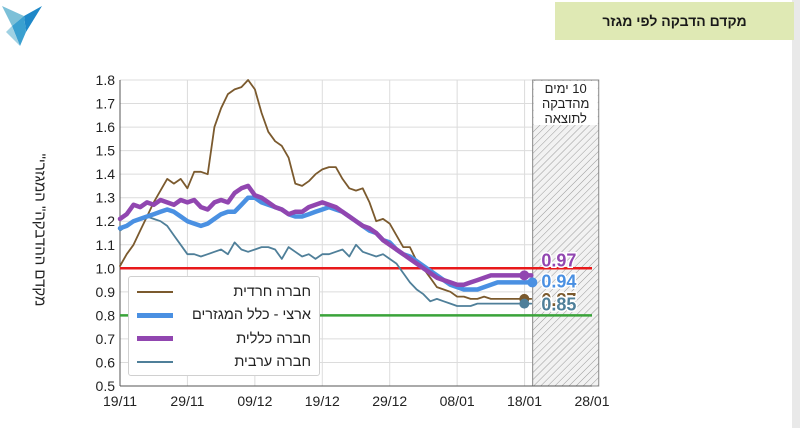 This screenshot has width=800, height=428. What do you see at coordinates (565, 118) in the screenshot?
I see `forecast-label-line: לתוצאה` at bounding box center [565, 118].